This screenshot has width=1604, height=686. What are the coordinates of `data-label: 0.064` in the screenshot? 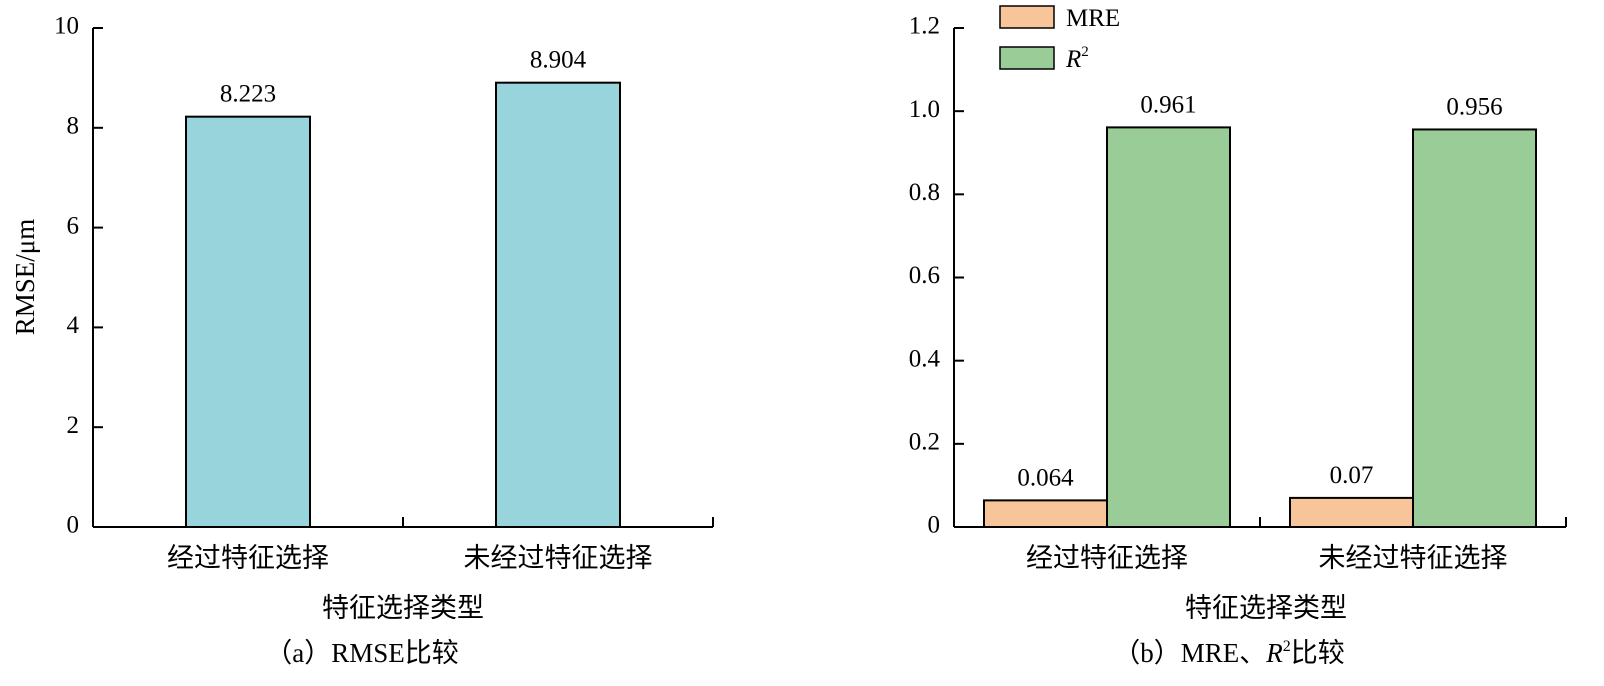 It's located at (1045, 477).